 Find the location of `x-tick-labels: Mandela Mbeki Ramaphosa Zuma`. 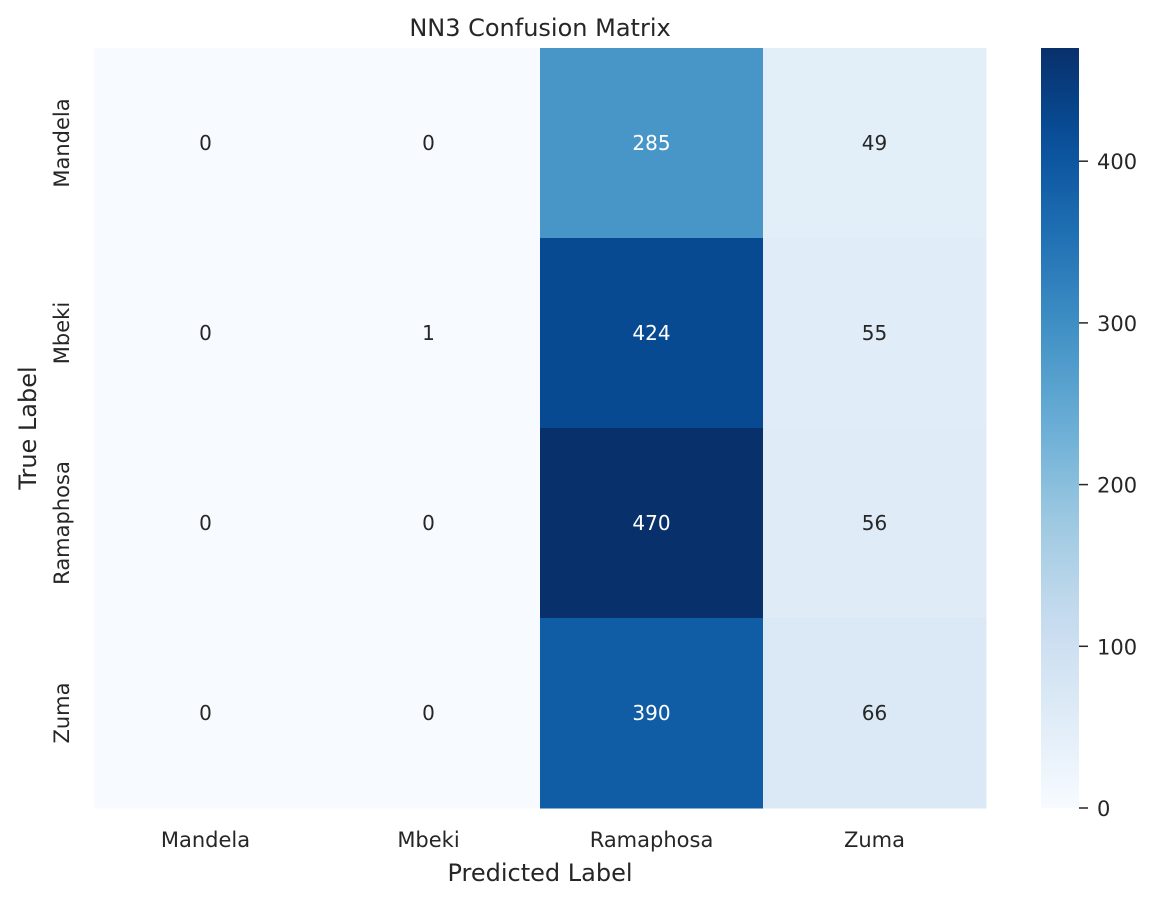

x-tick-labels: Mandela Mbeki Ramaphosa Zuma is located at coordinates (533, 840).